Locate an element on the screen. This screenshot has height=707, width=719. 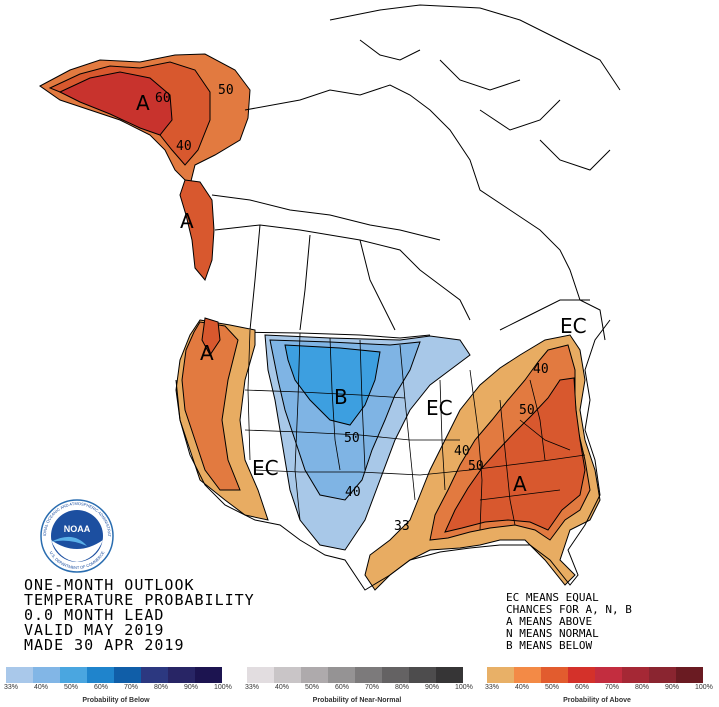
new-england-label-ec: EC is located at coordinates (573, 326).